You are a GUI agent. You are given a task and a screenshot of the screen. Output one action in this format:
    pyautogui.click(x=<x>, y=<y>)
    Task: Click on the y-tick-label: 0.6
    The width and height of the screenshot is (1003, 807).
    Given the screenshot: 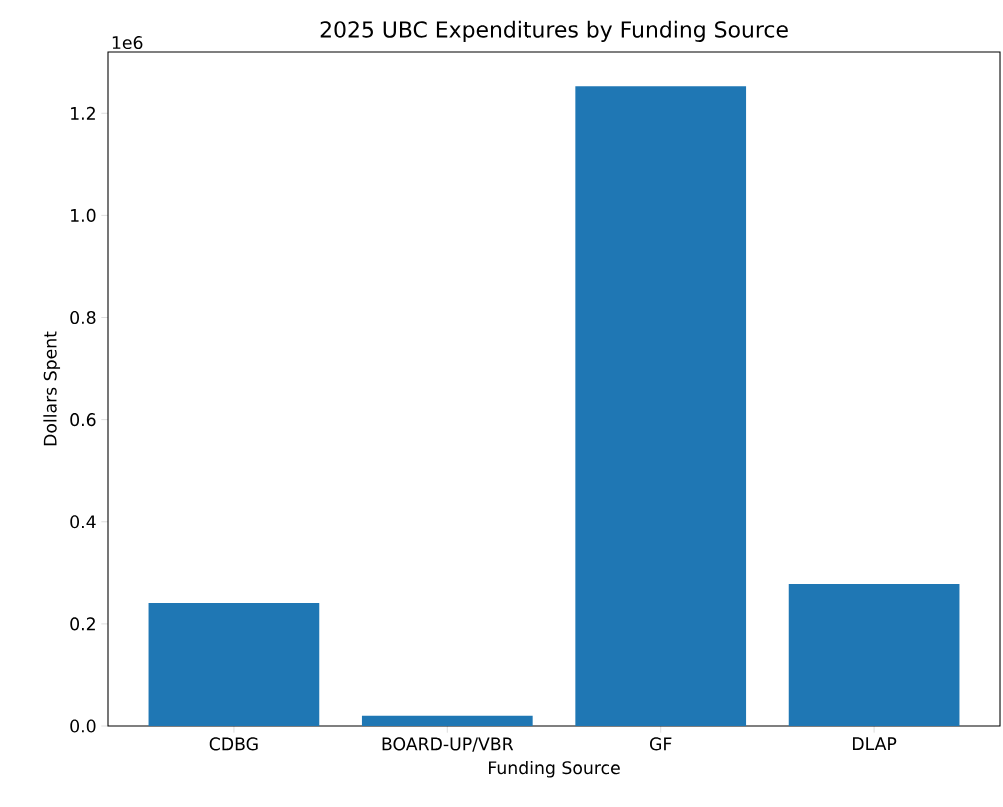 What is the action you would take?
    pyautogui.click(x=83, y=420)
    